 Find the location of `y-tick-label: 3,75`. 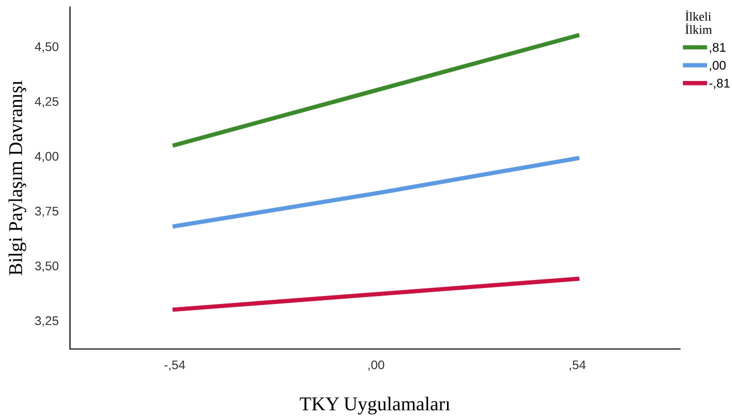

y-tick-label: 3,75 is located at coordinates (46, 212).